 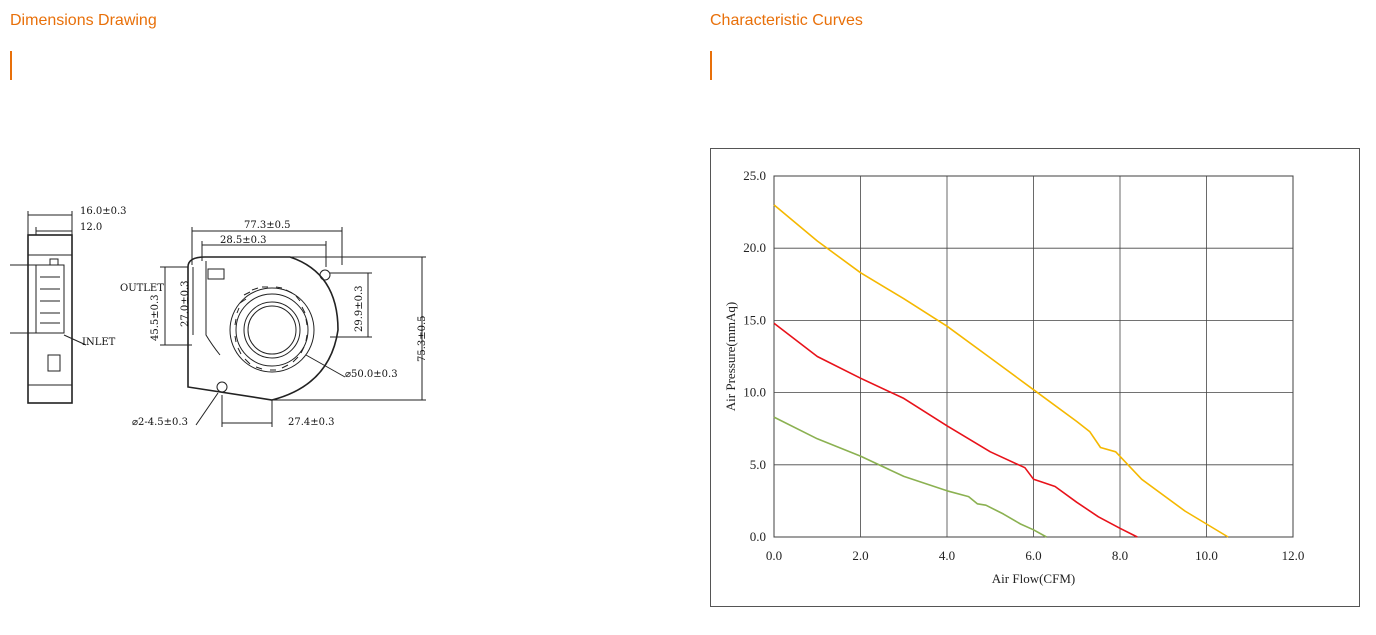 I want to click on label-hub-diameter: ⌀50.0±0.3, so click(x=371, y=374).